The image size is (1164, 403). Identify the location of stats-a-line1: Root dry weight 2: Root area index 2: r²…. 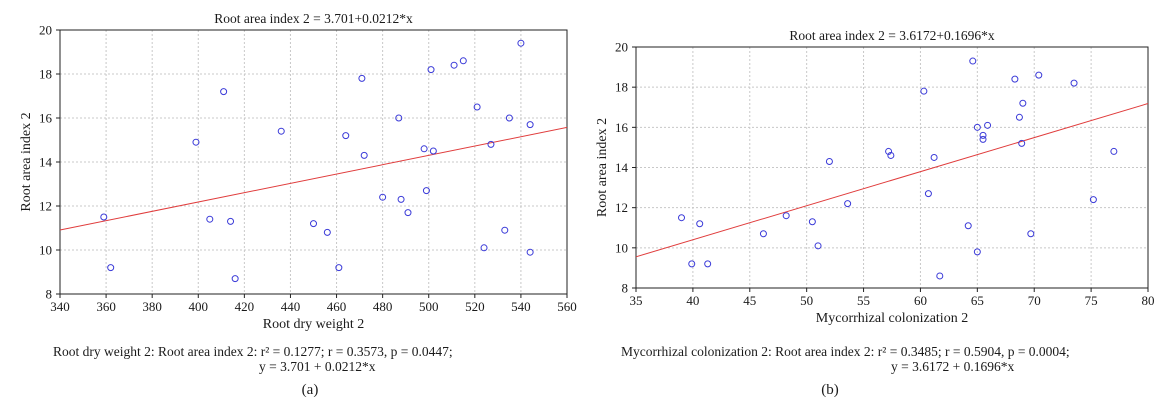
(253, 351).